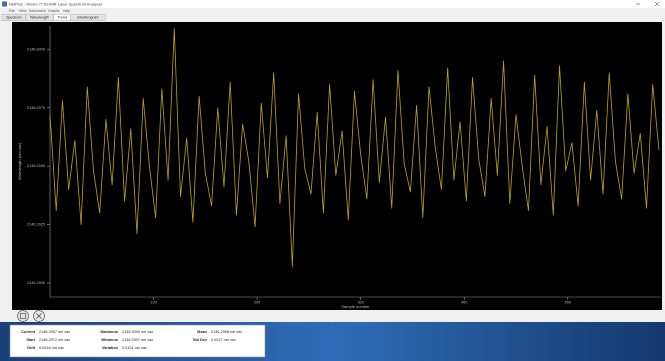  What do you see at coordinates (37, 11) in the screenshot?
I see `menu-item: Instrument` at bounding box center [37, 11].